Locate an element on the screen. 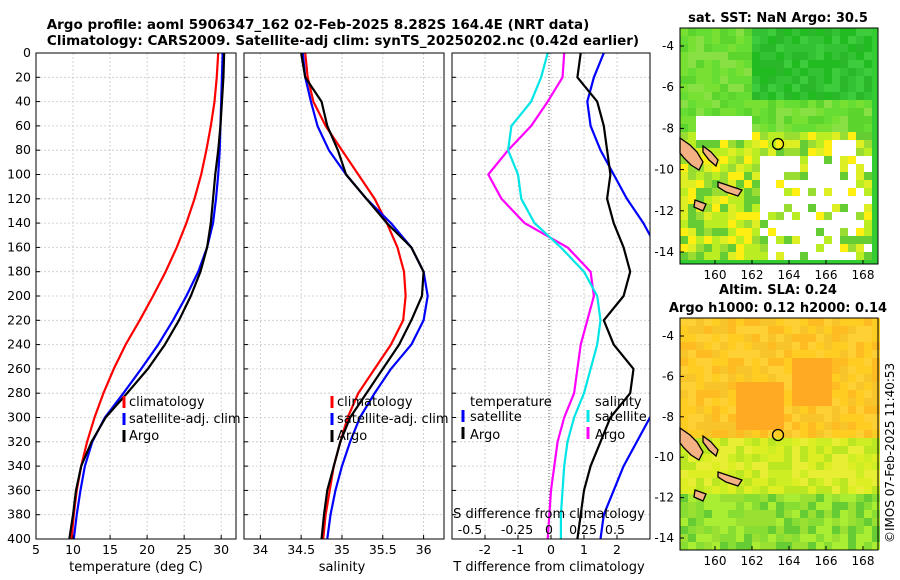 Image resolution: width=900 pixels, height=580 pixels. legend-temp-argo: Argo is located at coordinates (485, 435).